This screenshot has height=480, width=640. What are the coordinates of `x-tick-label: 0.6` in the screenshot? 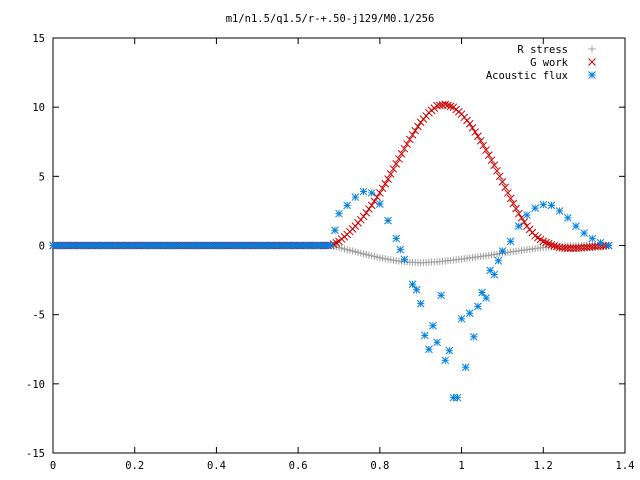 It's located at (298, 466).